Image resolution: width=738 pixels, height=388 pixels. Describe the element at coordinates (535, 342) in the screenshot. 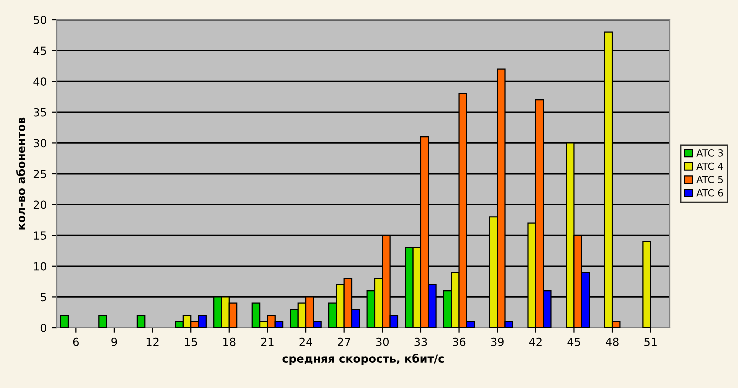

I see `x-tick-label: 42` at that location.